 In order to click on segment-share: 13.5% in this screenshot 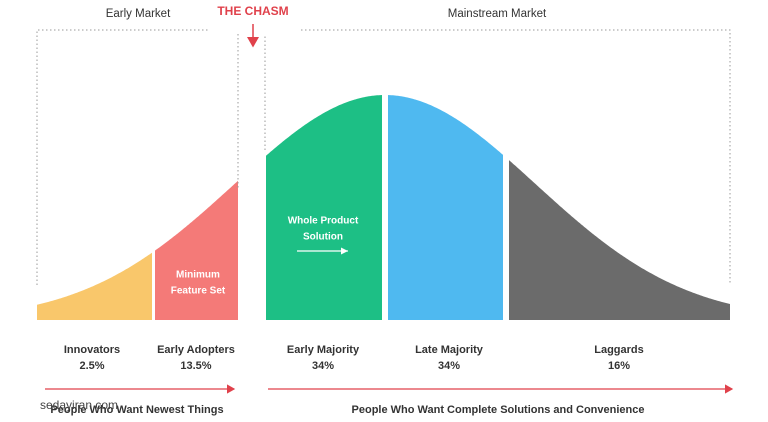, I will do `click(195, 366)`.